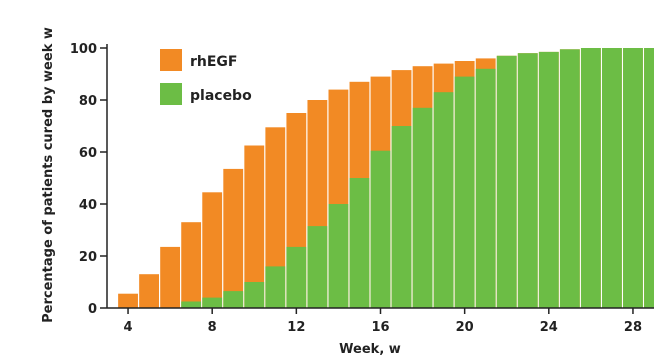 This screenshot has width=654, height=359. I want to click on x-tick-label-28: 28, so click(633, 327).